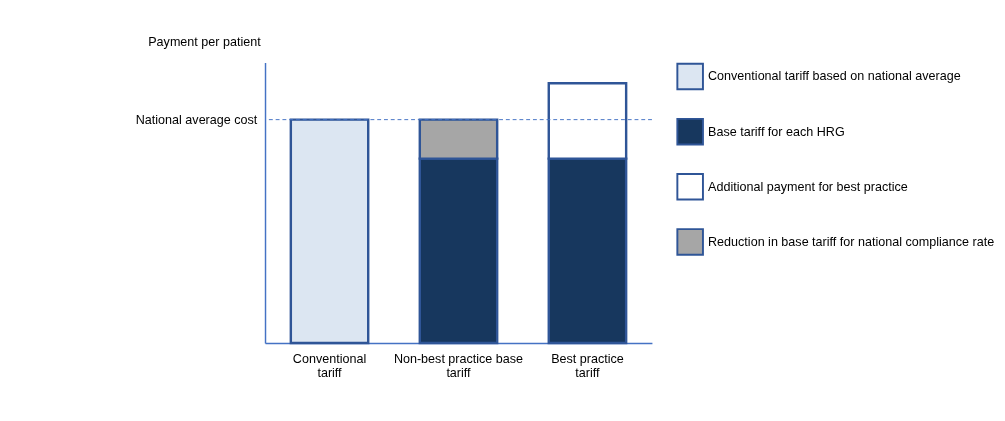  I want to click on ref-line-label: National average cost, so click(196, 119).